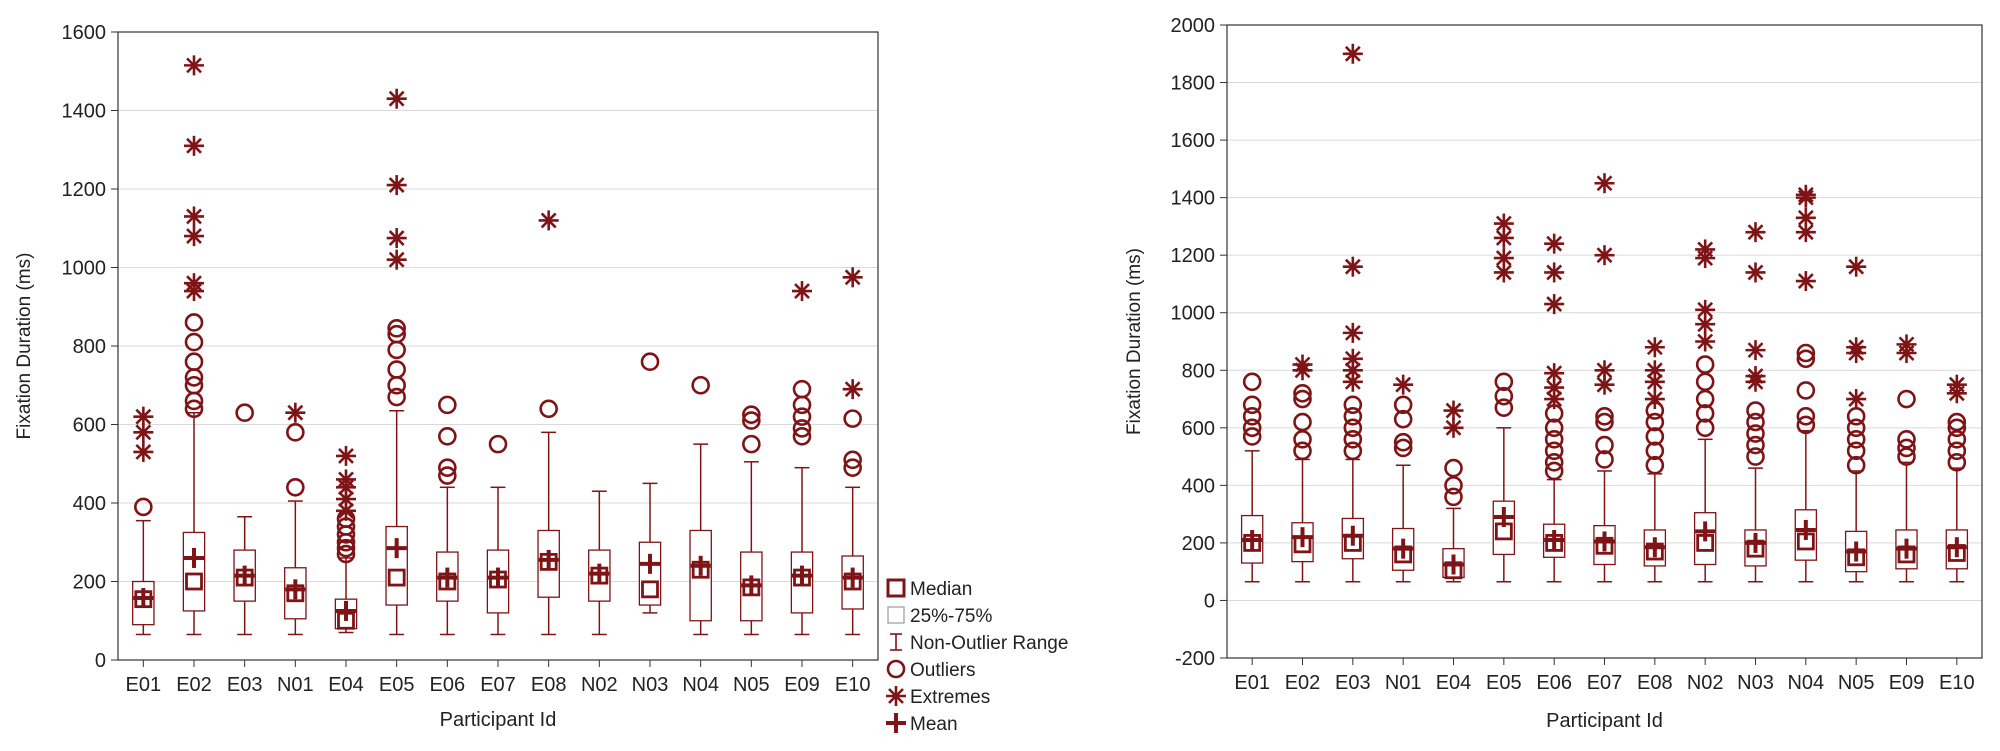  I want to click on x-tick-label: N01, so click(295, 685).